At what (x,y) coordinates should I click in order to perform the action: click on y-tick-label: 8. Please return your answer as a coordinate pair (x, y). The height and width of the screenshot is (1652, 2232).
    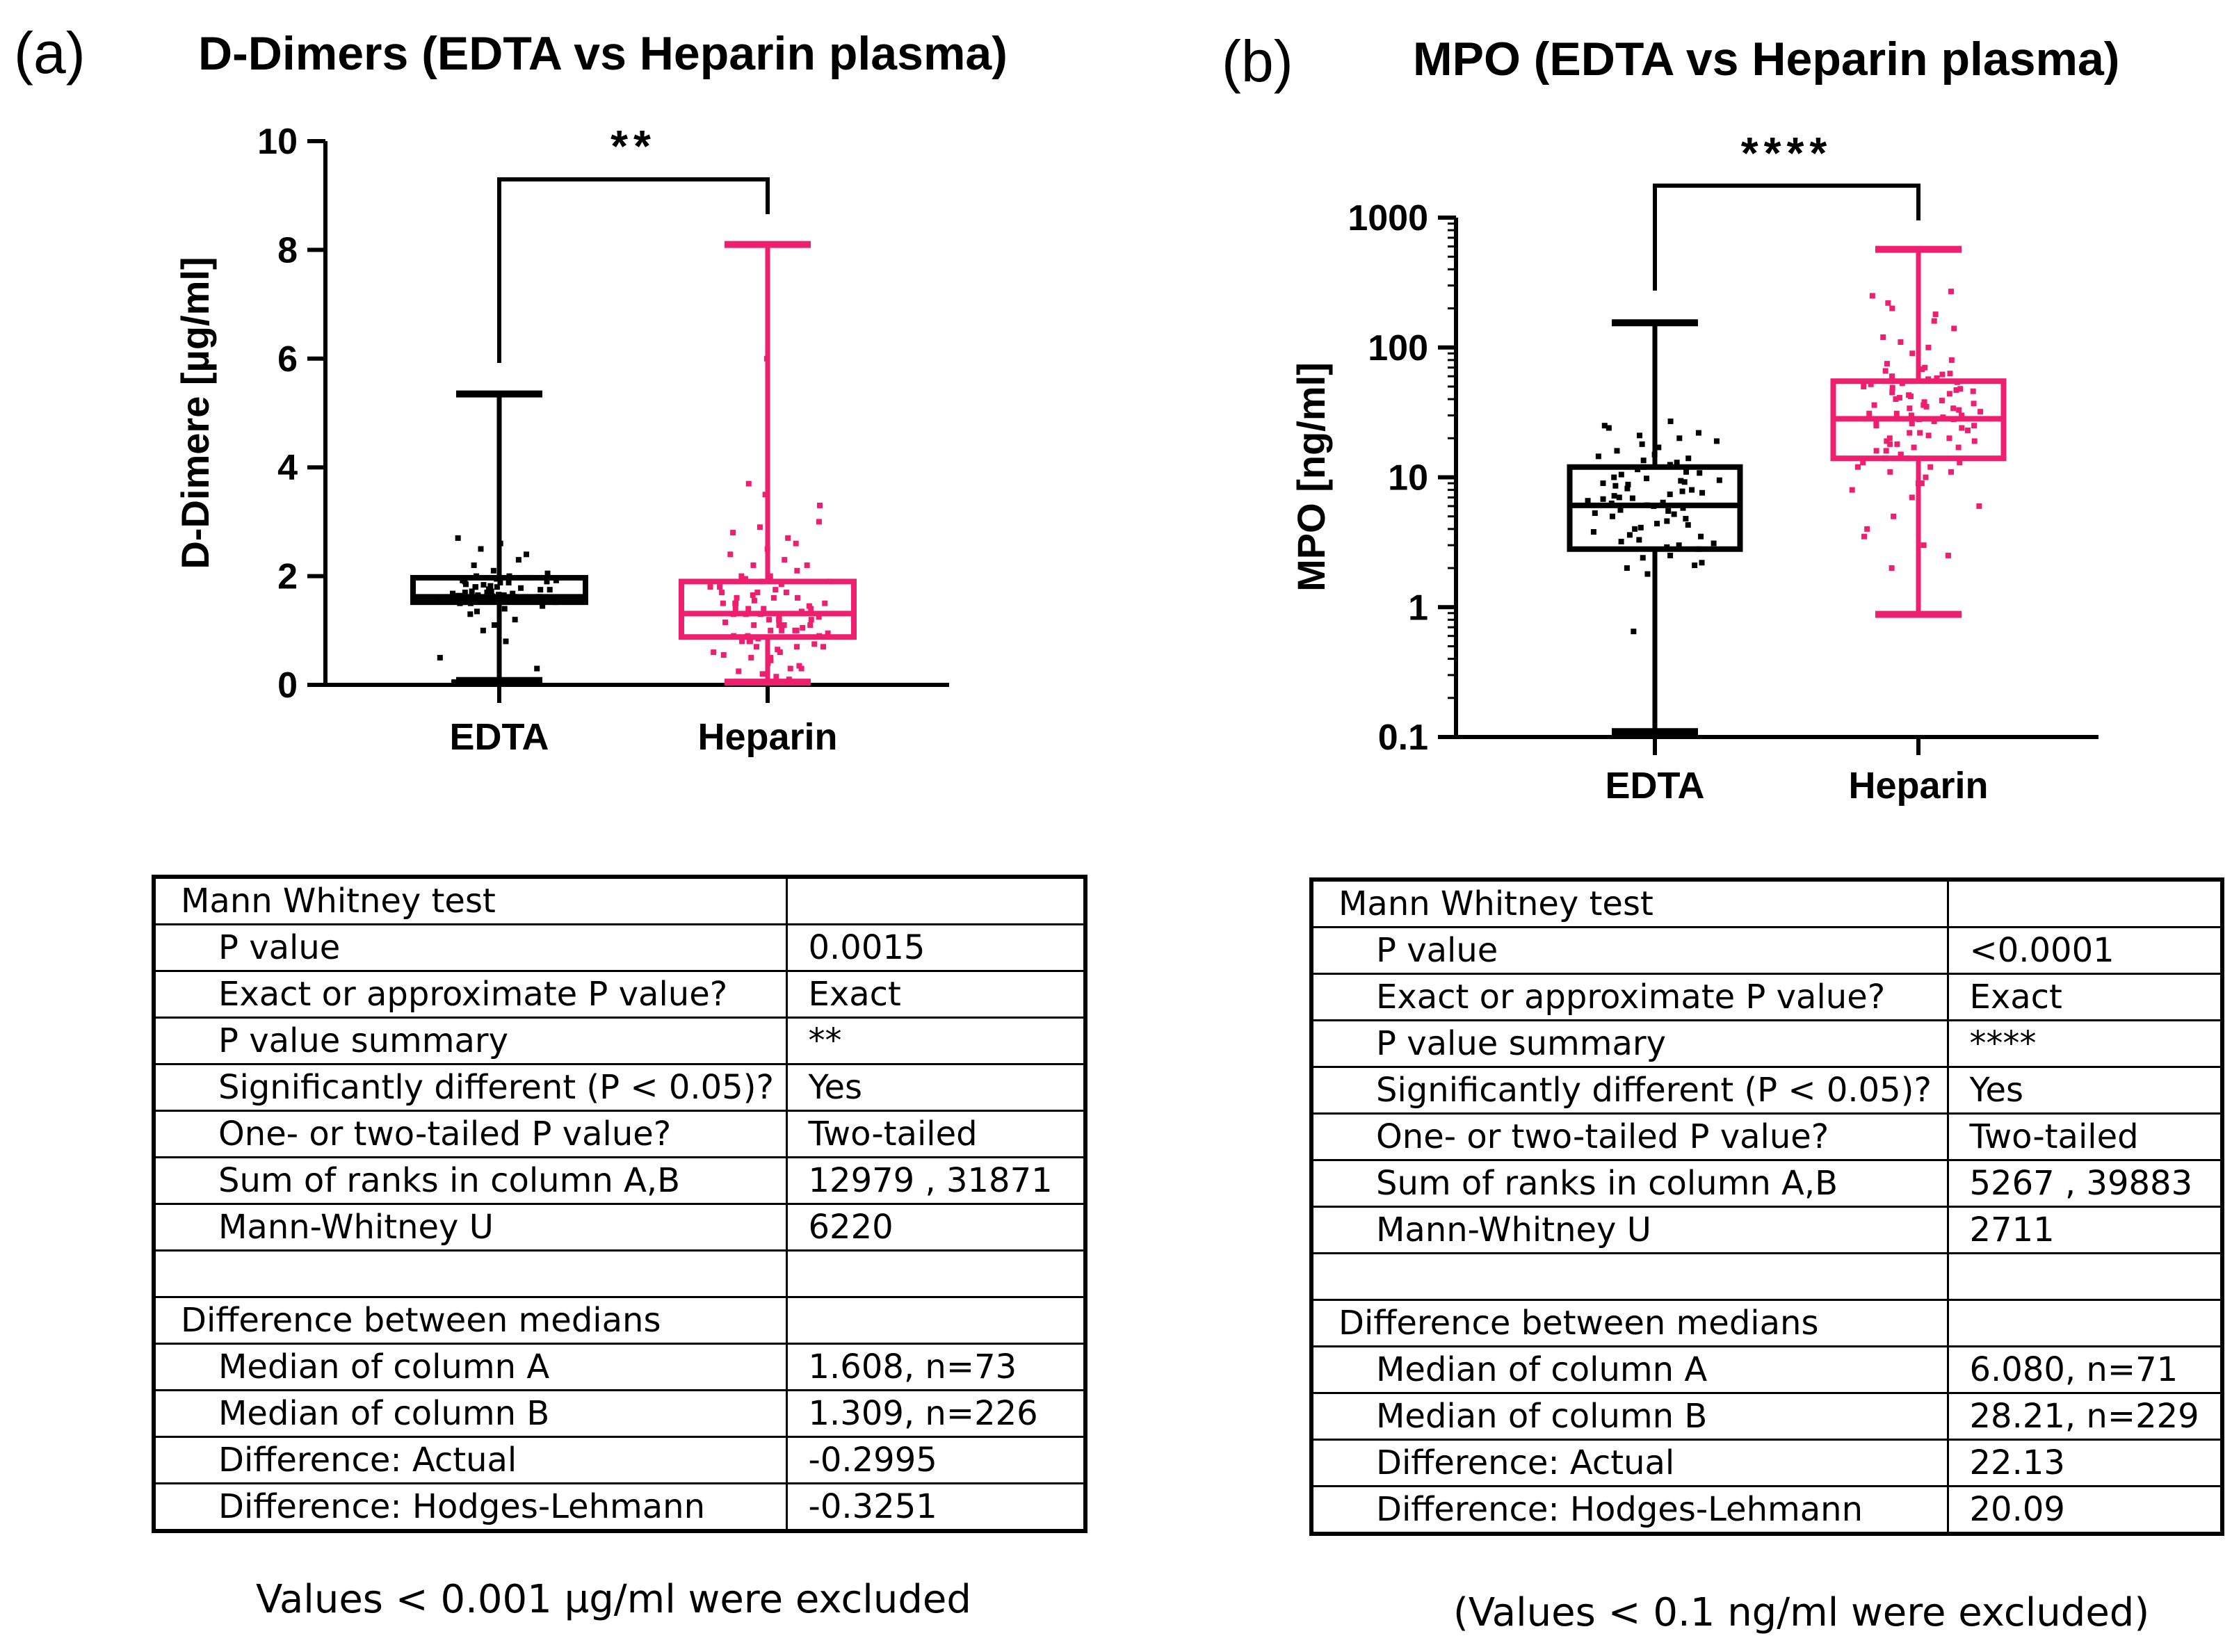
    Looking at the image, I should click on (287, 250).